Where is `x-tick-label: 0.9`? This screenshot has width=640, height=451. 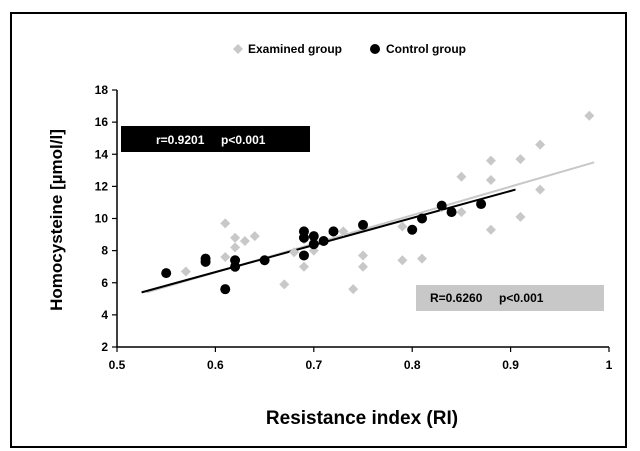
x-tick-label: 0.9 is located at coordinates (510, 365).